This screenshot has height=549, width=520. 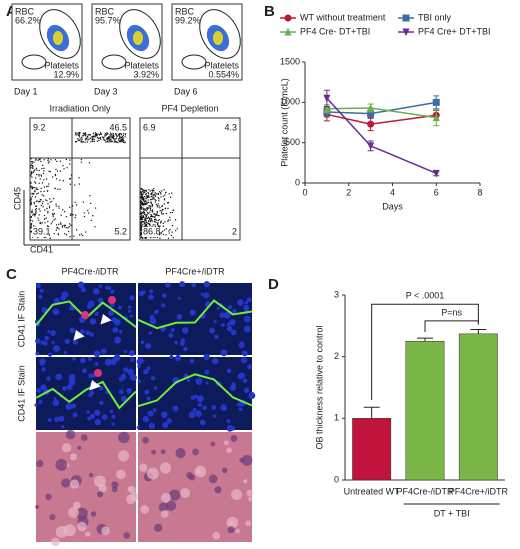 I want to click on y-tick-label: 2, so click(x=336, y=356).